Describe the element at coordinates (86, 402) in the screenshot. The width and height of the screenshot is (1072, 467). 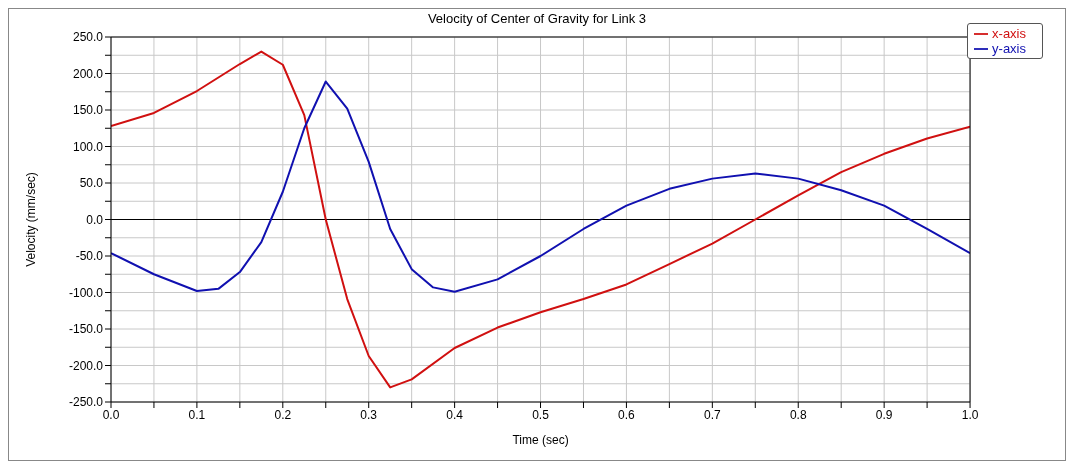
I see `y-tick-label: -250.0` at that location.